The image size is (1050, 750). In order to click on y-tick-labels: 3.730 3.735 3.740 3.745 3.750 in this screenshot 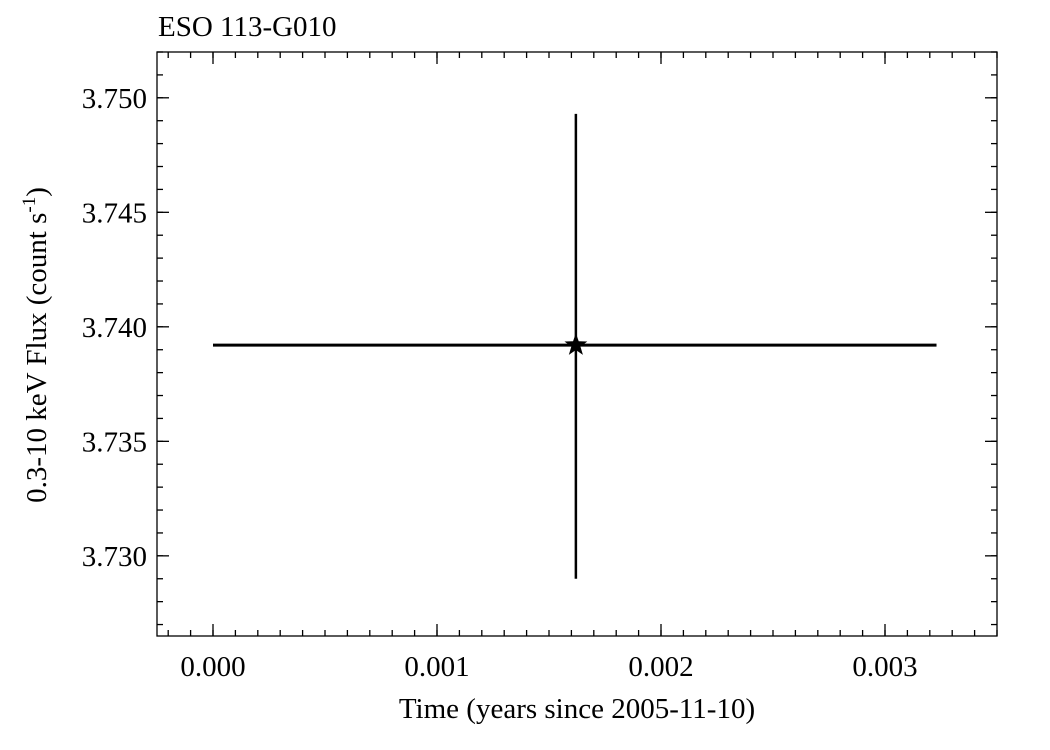, I will do `click(114, 328)`.